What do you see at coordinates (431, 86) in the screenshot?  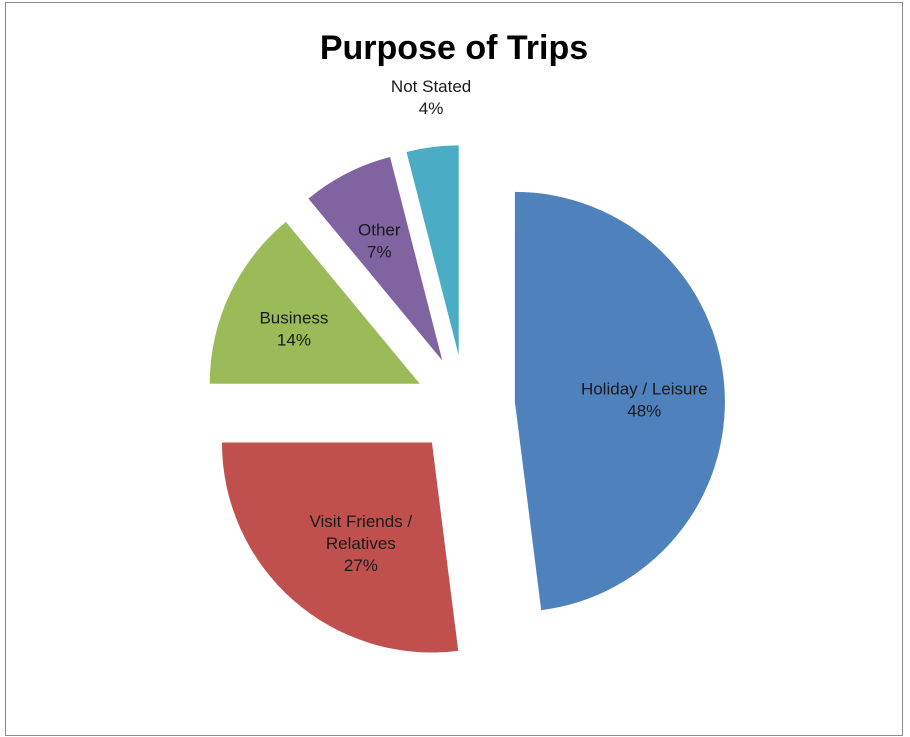 I see `data-label-category: Not Stated` at bounding box center [431, 86].